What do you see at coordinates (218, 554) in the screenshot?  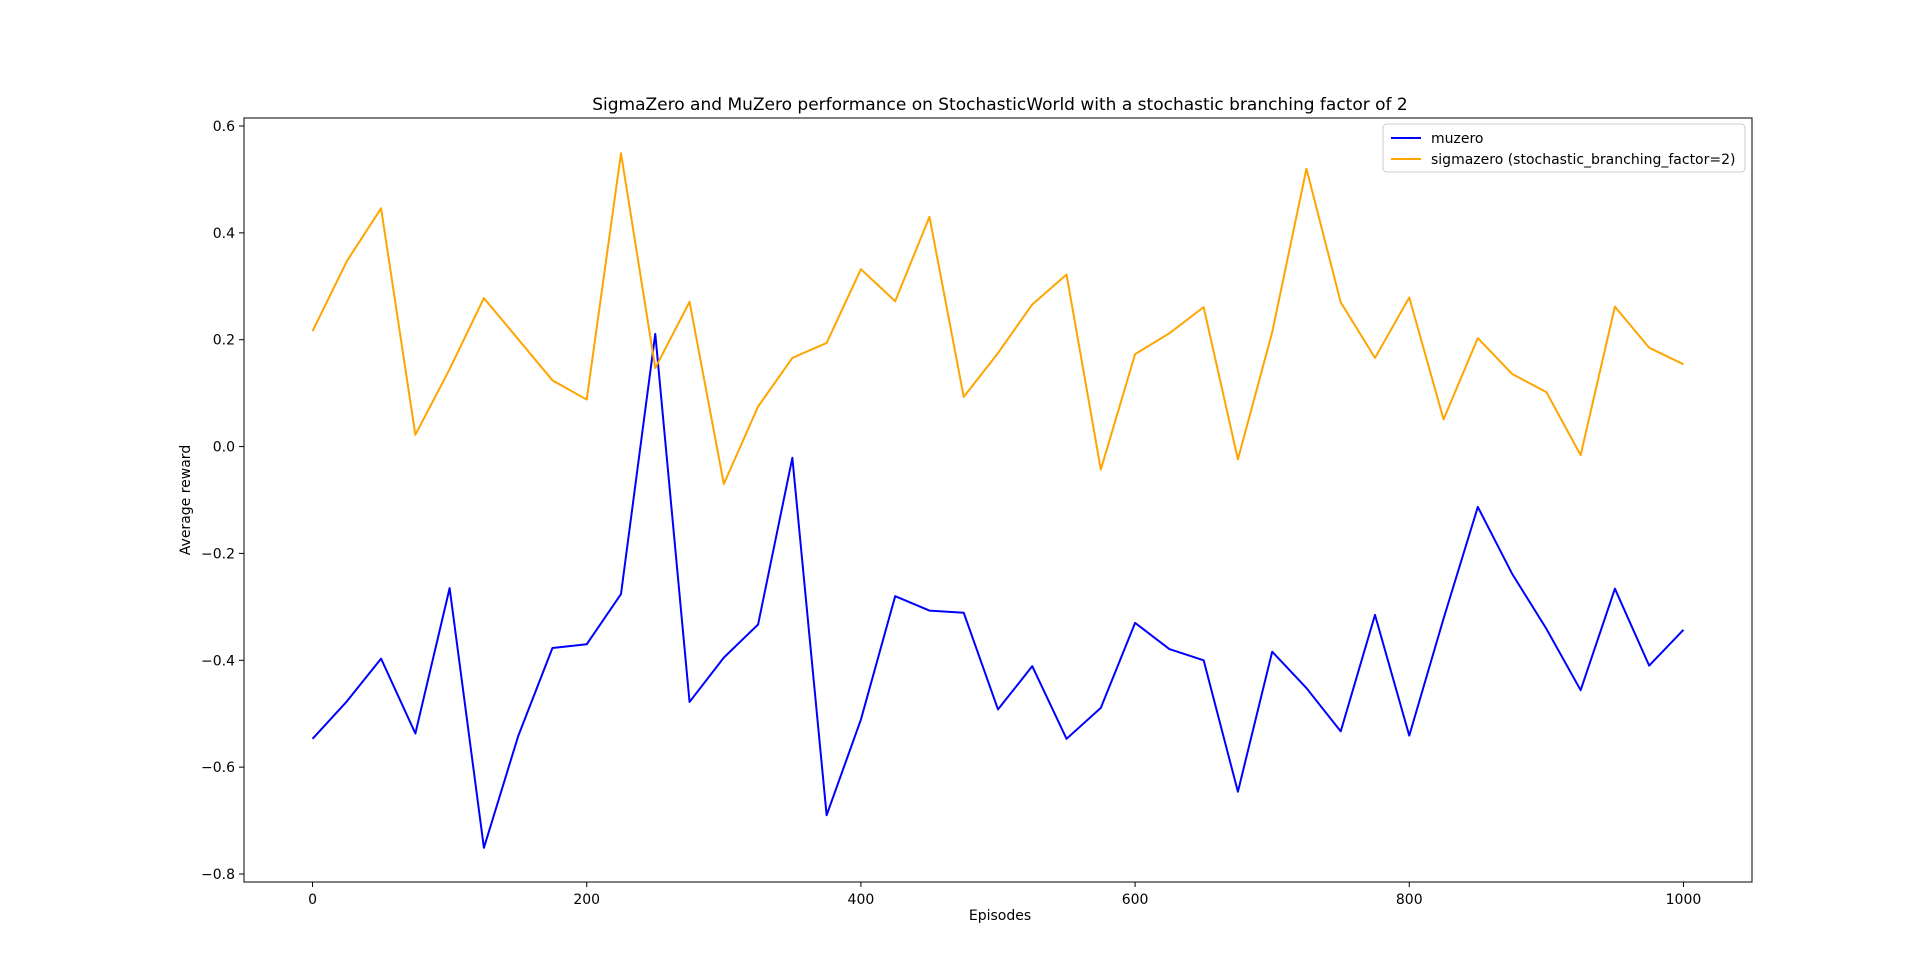 I see `y-tick-label: −0.2` at bounding box center [218, 554].